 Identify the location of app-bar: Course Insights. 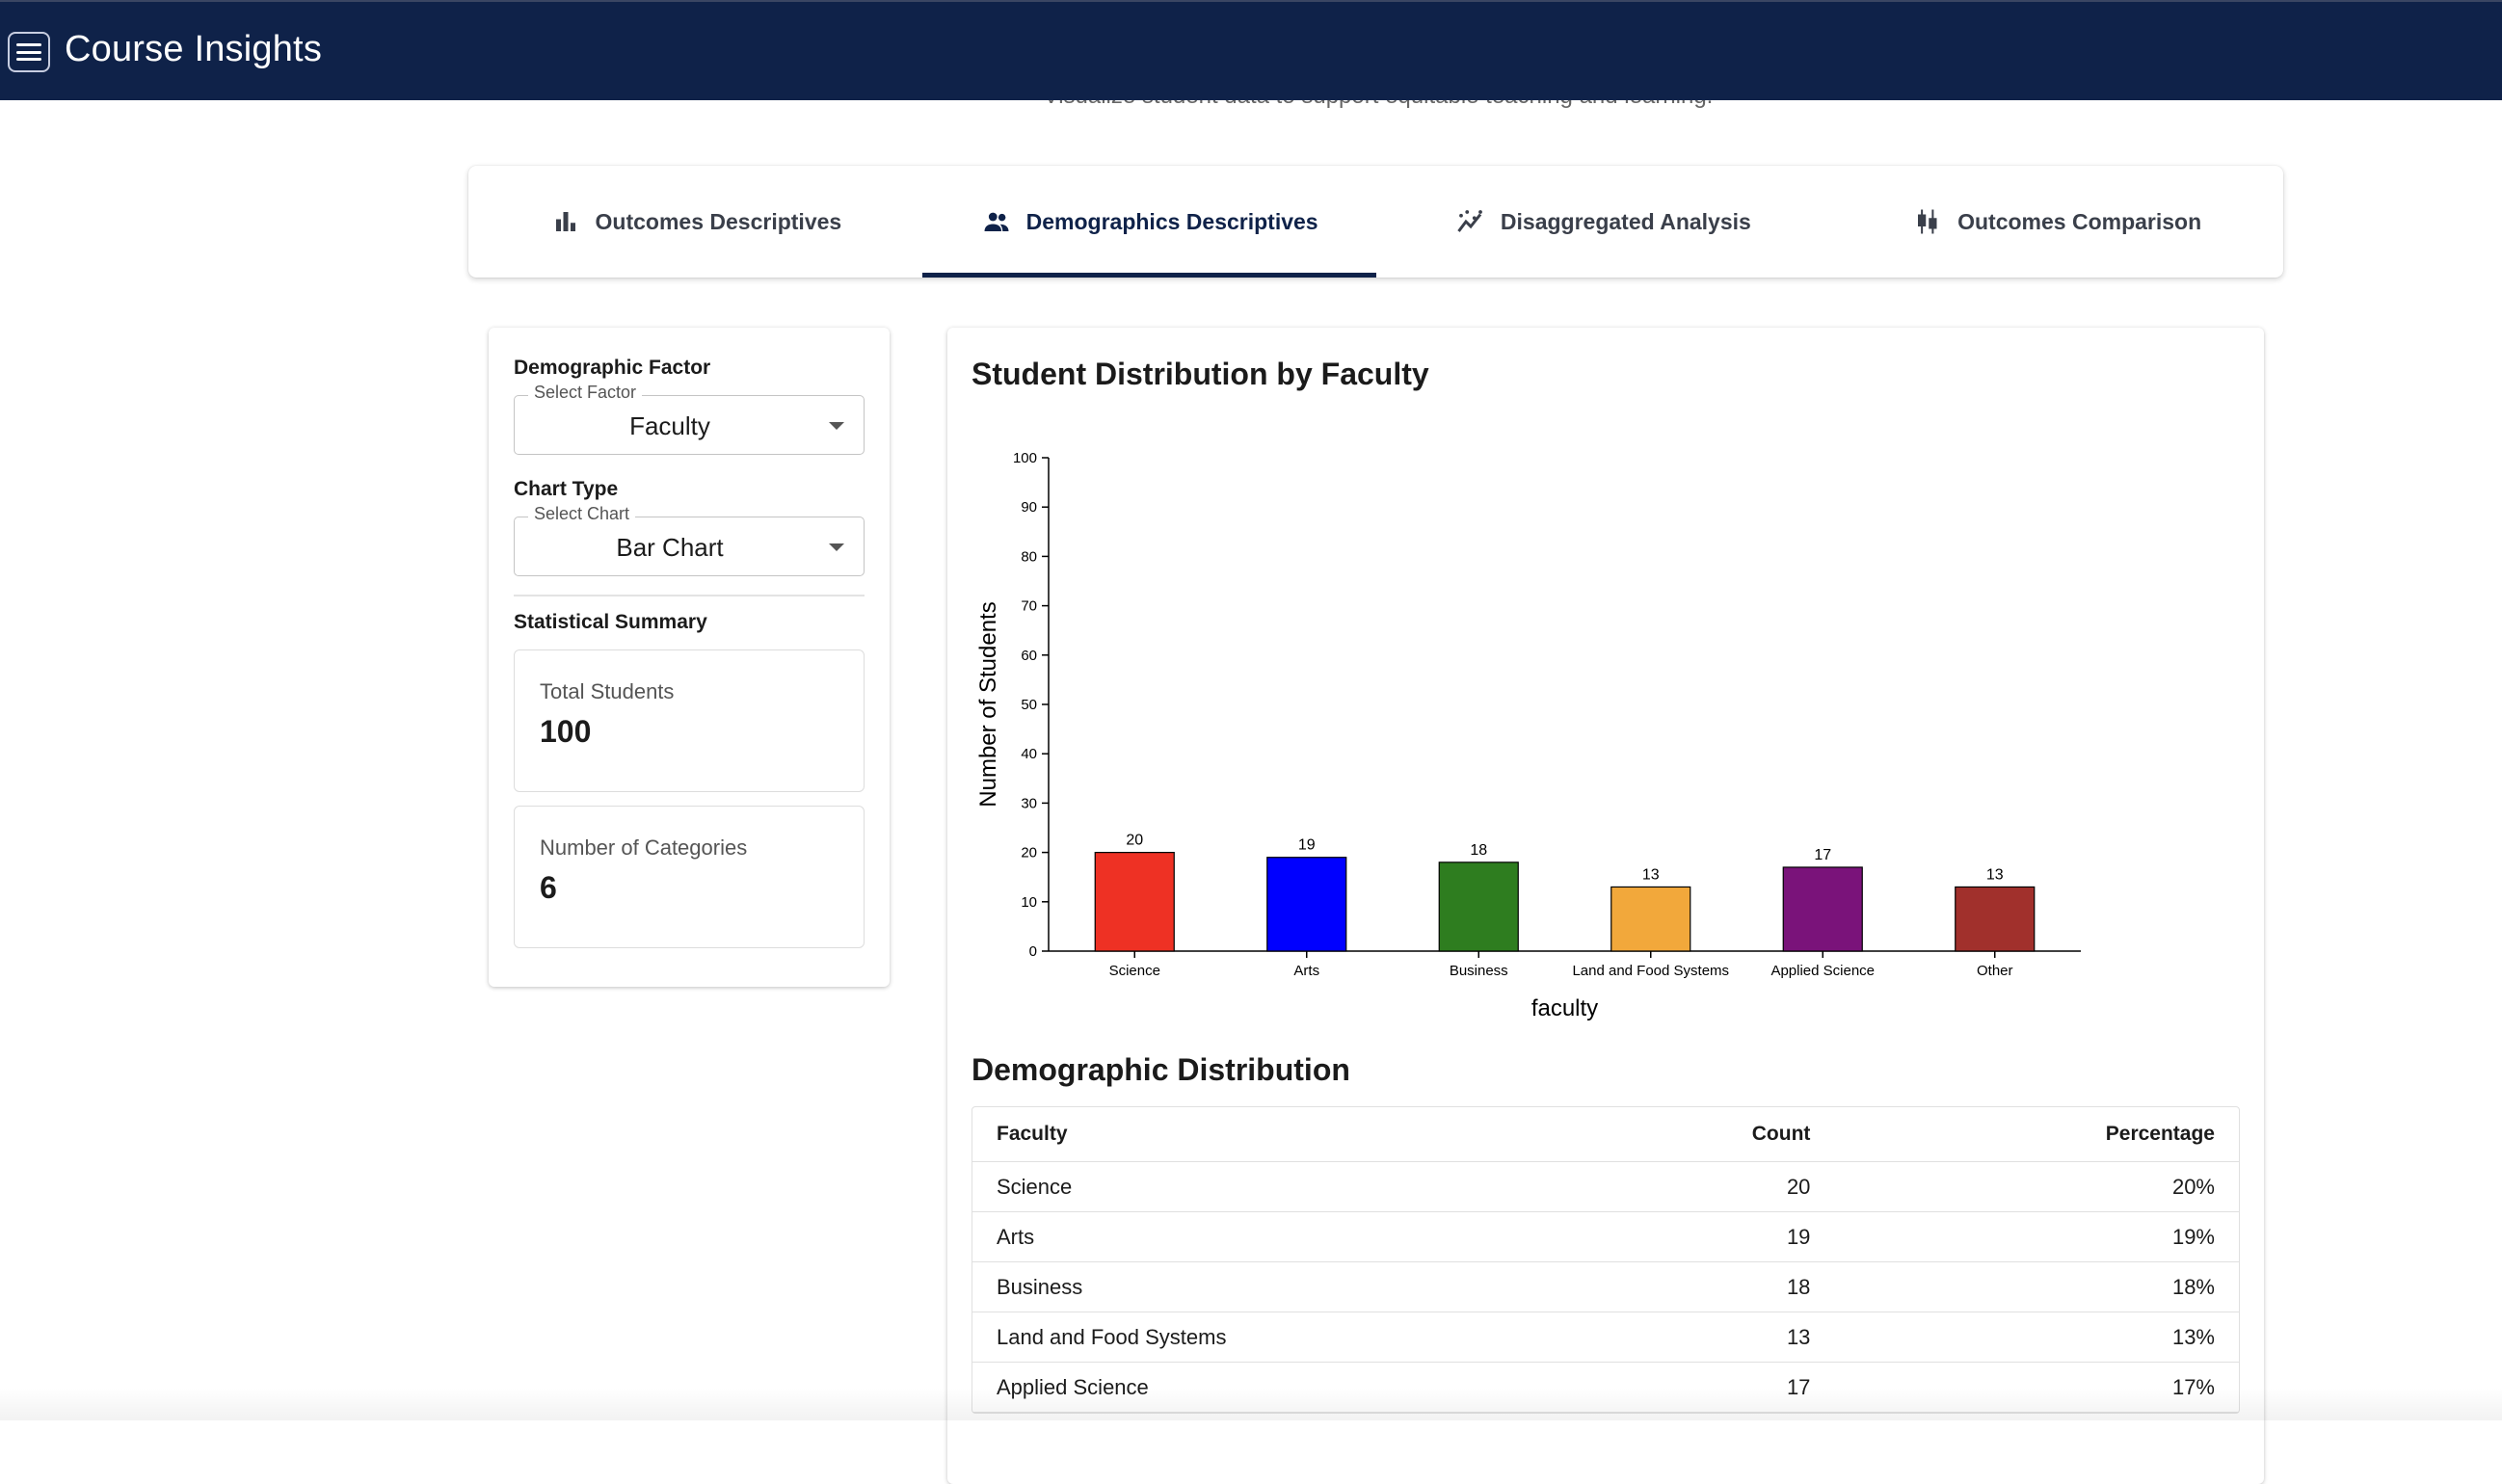
(1251, 50).